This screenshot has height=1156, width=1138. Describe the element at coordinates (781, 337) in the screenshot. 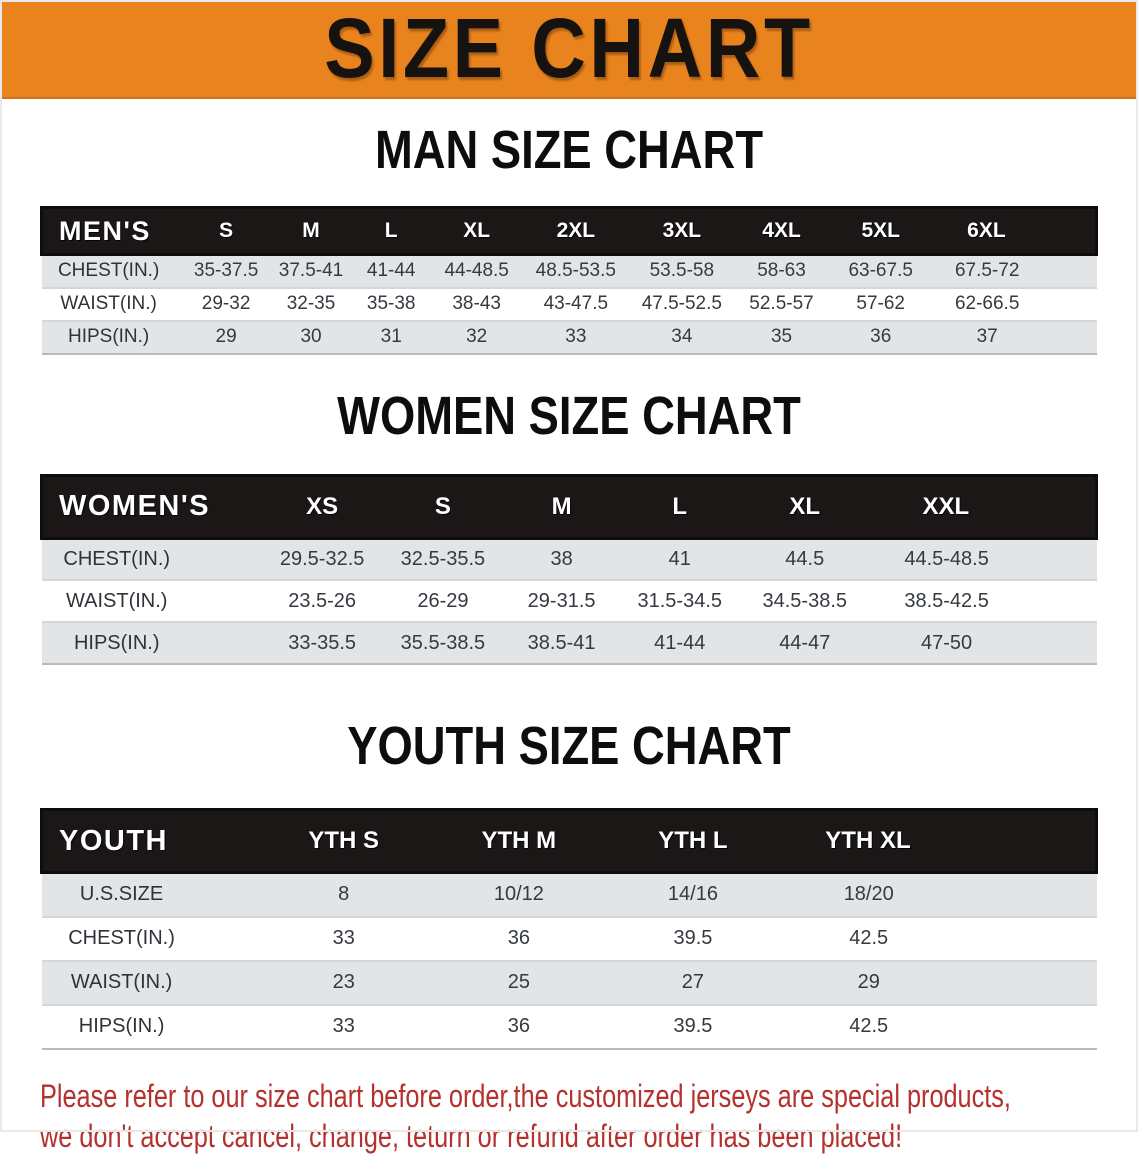

I see `size-value-cell: 35` at that location.